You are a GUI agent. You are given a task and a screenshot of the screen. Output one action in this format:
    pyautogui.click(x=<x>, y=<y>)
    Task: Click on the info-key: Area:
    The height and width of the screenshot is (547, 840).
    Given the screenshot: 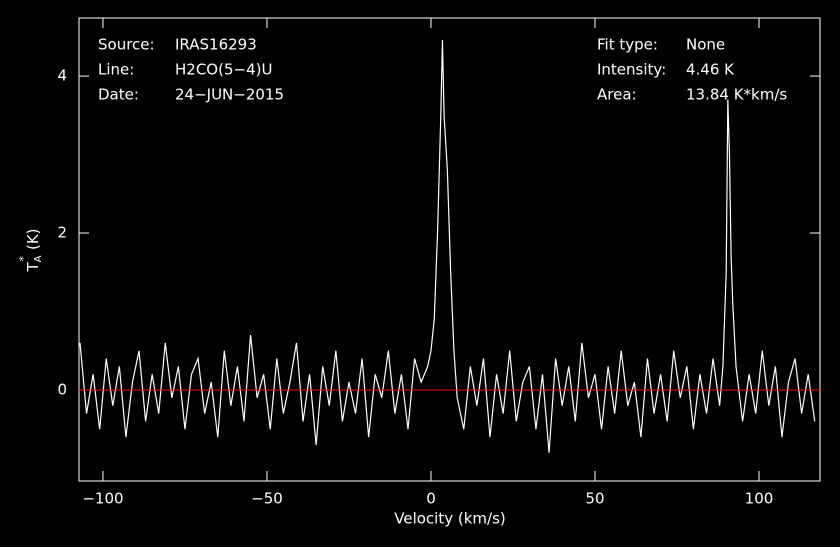 What is the action you would take?
    pyautogui.click(x=617, y=95)
    